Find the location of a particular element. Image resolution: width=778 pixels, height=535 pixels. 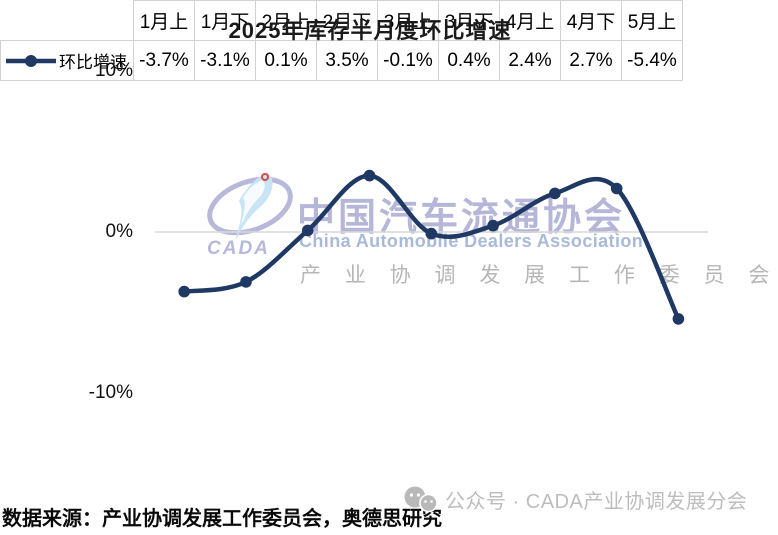

table-value-cell: 0.1% is located at coordinates (286, 60).